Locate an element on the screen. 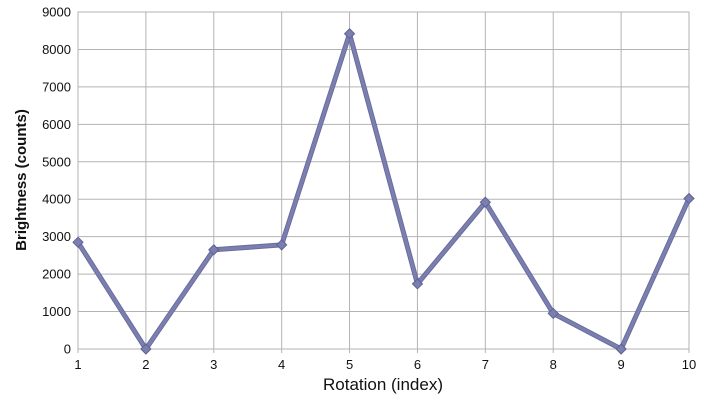 This screenshot has height=405, width=701. x-tick-label: 3 is located at coordinates (213, 364).